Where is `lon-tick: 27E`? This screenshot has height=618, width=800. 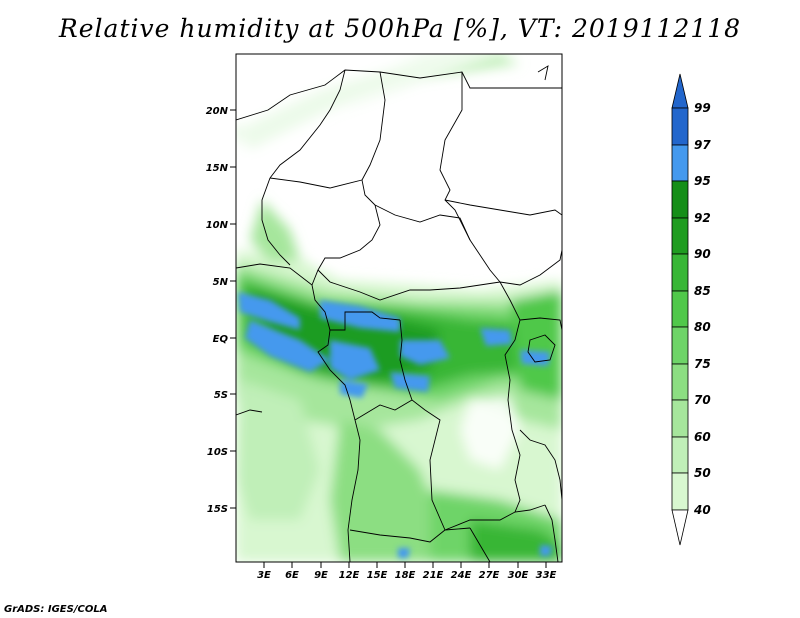 lon-tick: 27E is located at coordinates (489, 571).